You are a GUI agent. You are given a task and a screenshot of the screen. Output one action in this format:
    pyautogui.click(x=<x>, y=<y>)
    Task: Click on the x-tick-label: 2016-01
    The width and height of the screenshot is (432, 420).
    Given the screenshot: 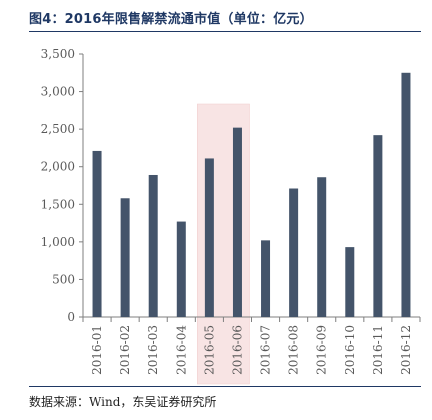 What is the action you would take?
    pyautogui.click(x=97, y=350)
    